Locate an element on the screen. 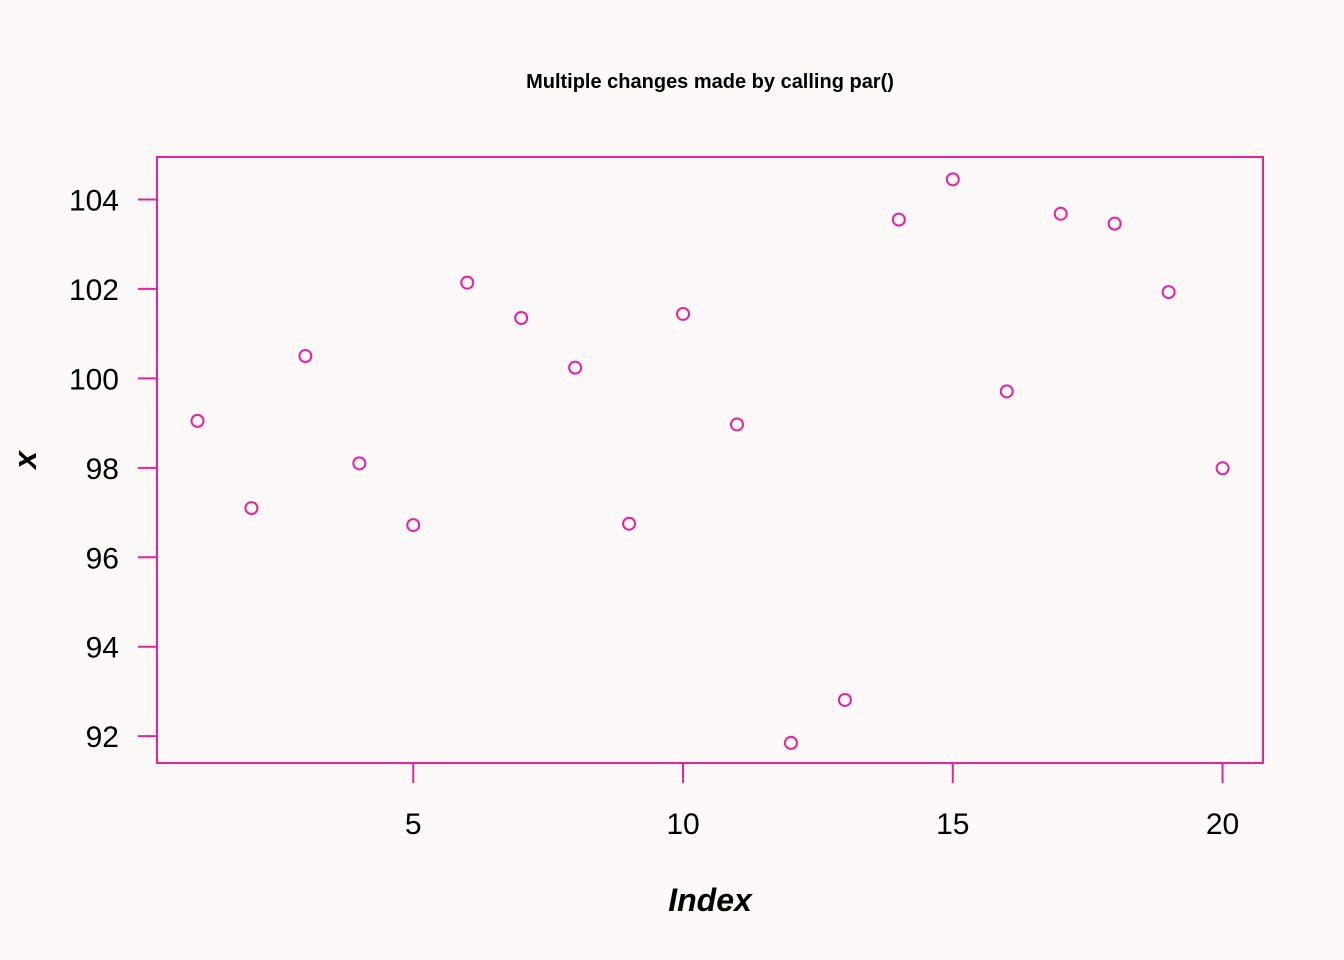 The width and height of the screenshot is (1344, 960). y-tick-label: 94 is located at coordinates (102, 648).